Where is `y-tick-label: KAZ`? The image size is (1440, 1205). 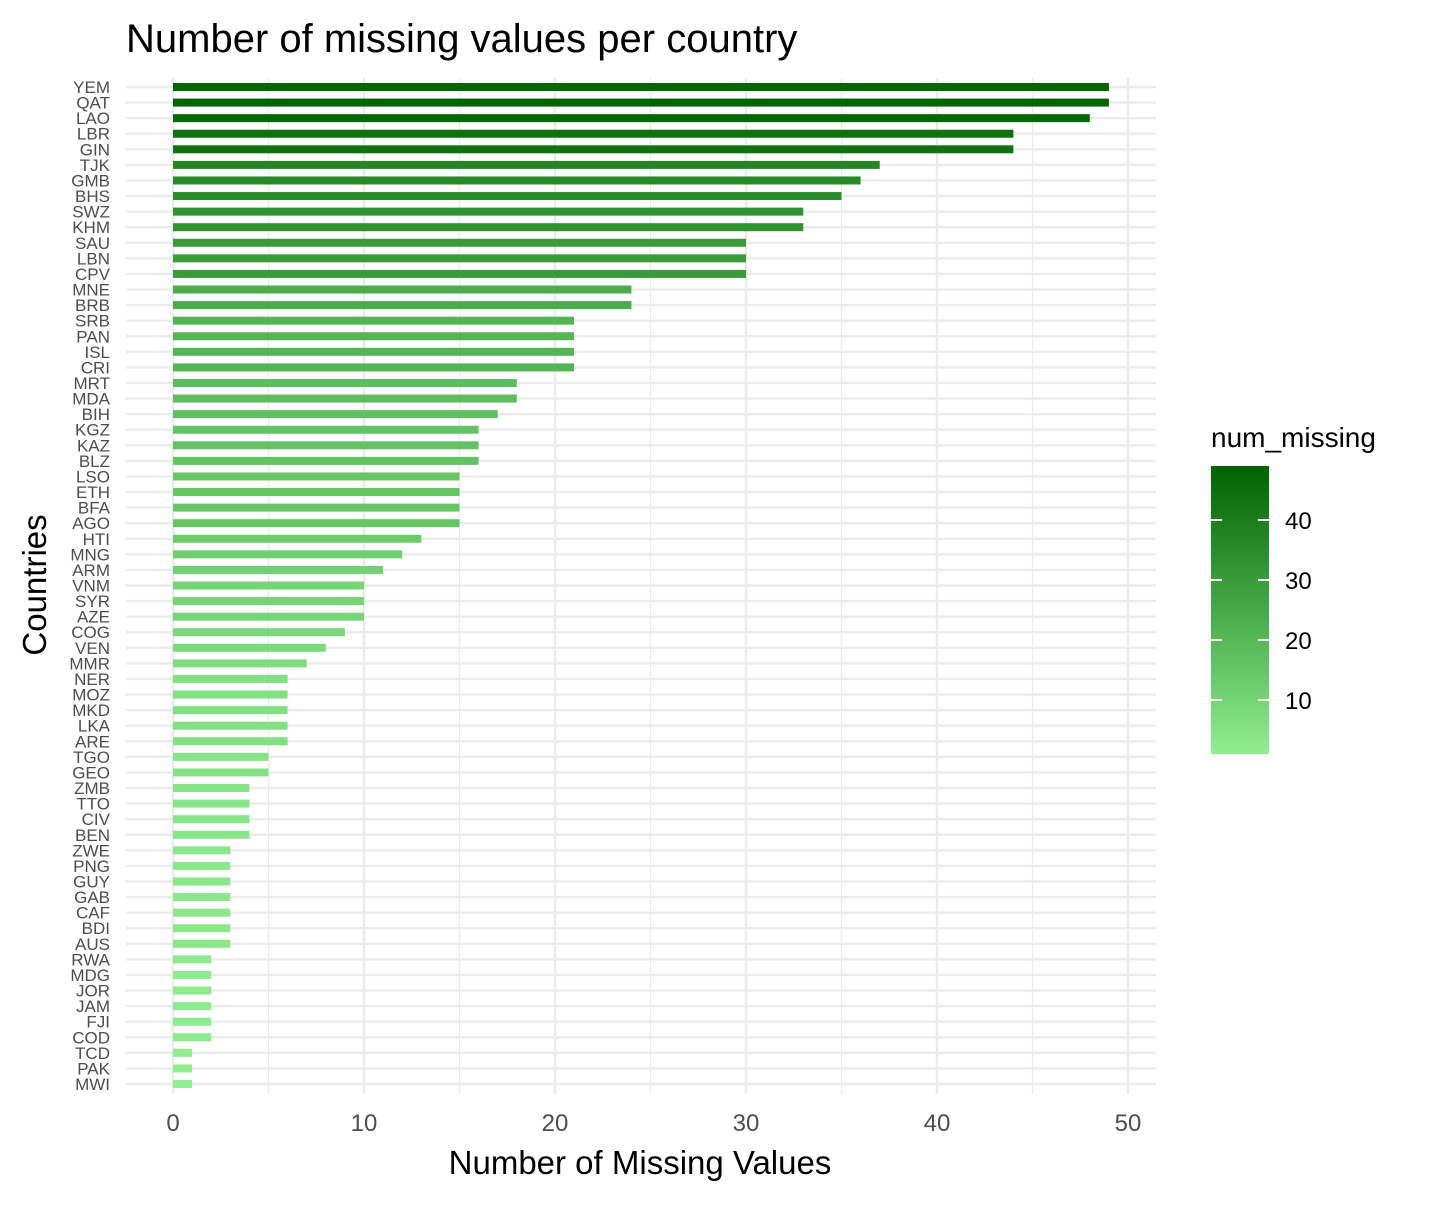 y-tick-label: KAZ is located at coordinates (93, 445).